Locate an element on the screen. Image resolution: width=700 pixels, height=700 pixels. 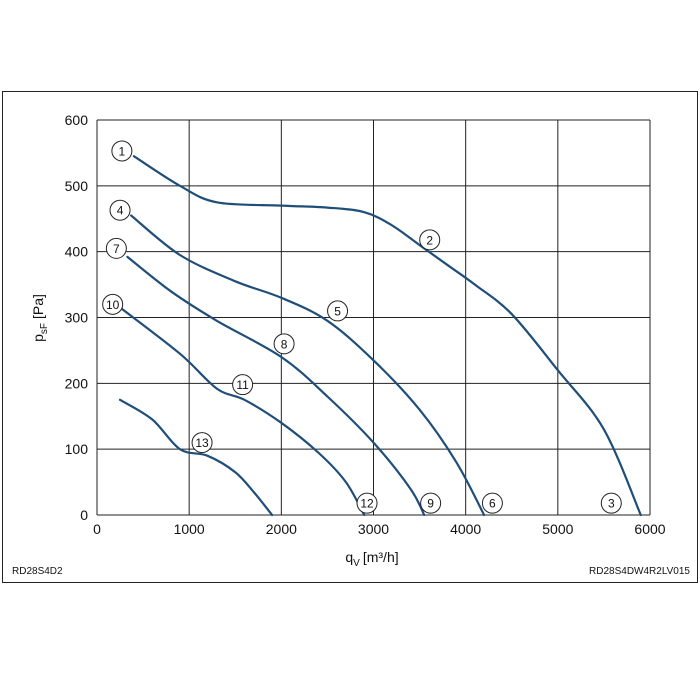
marker-label: 3 is located at coordinates (611, 504).